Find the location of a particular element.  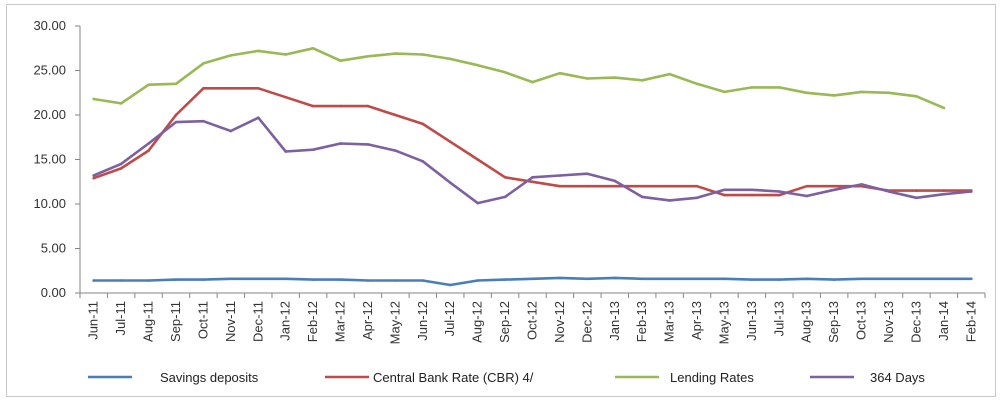

x-tick-label: Aug-13 is located at coordinates (806, 322).